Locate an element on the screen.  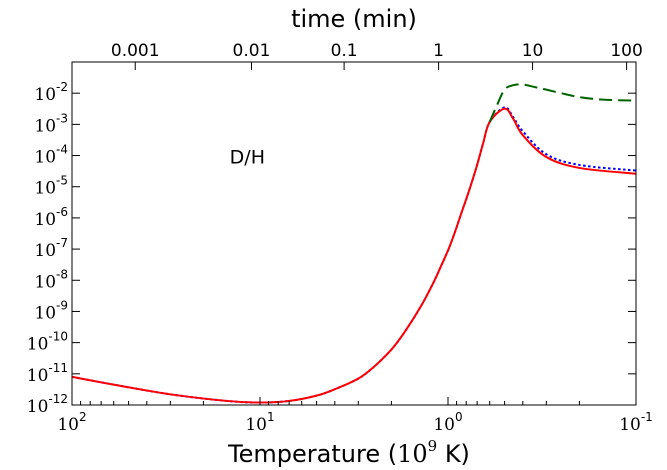
y-tick-label: 10⁻¹² is located at coordinates (47, 404).